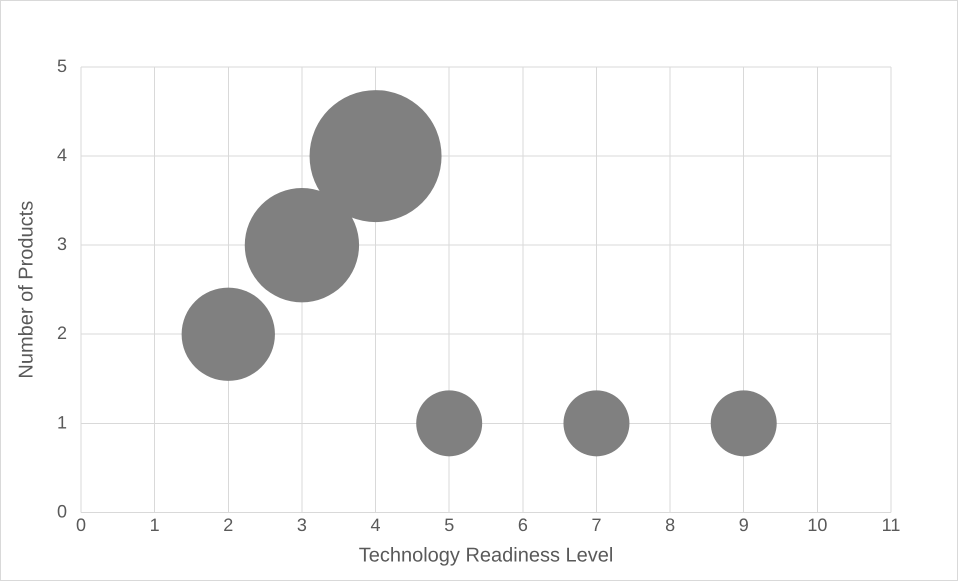  What do you see at coordinates (155, 525) in the screenshot?
I see `x-tick-label: 1` at bounding box center [155, 525].